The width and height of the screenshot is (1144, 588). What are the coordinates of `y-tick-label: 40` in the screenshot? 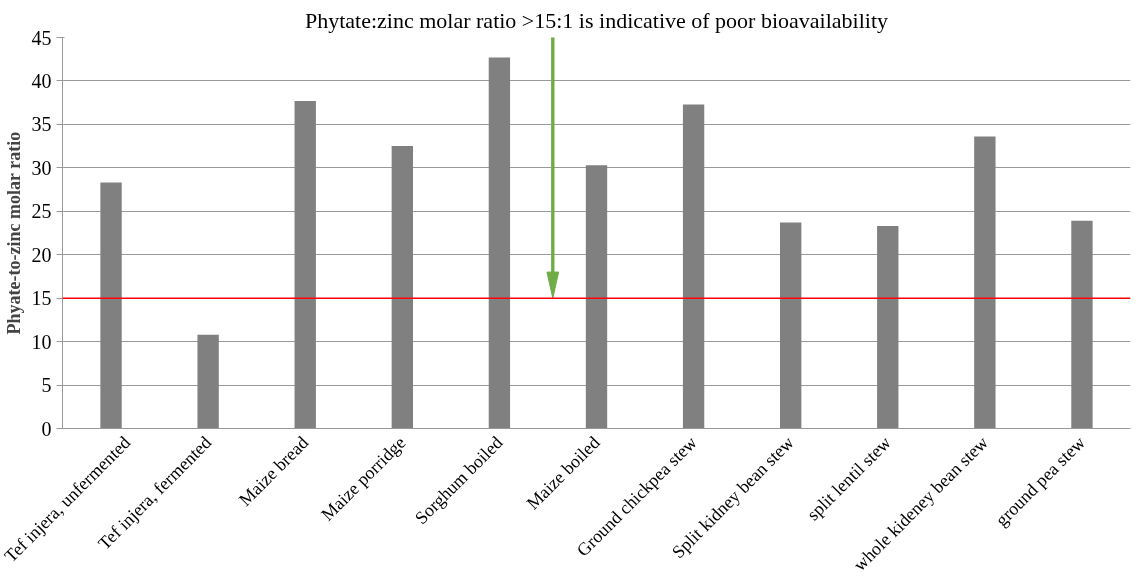 It's located at (41, 80).